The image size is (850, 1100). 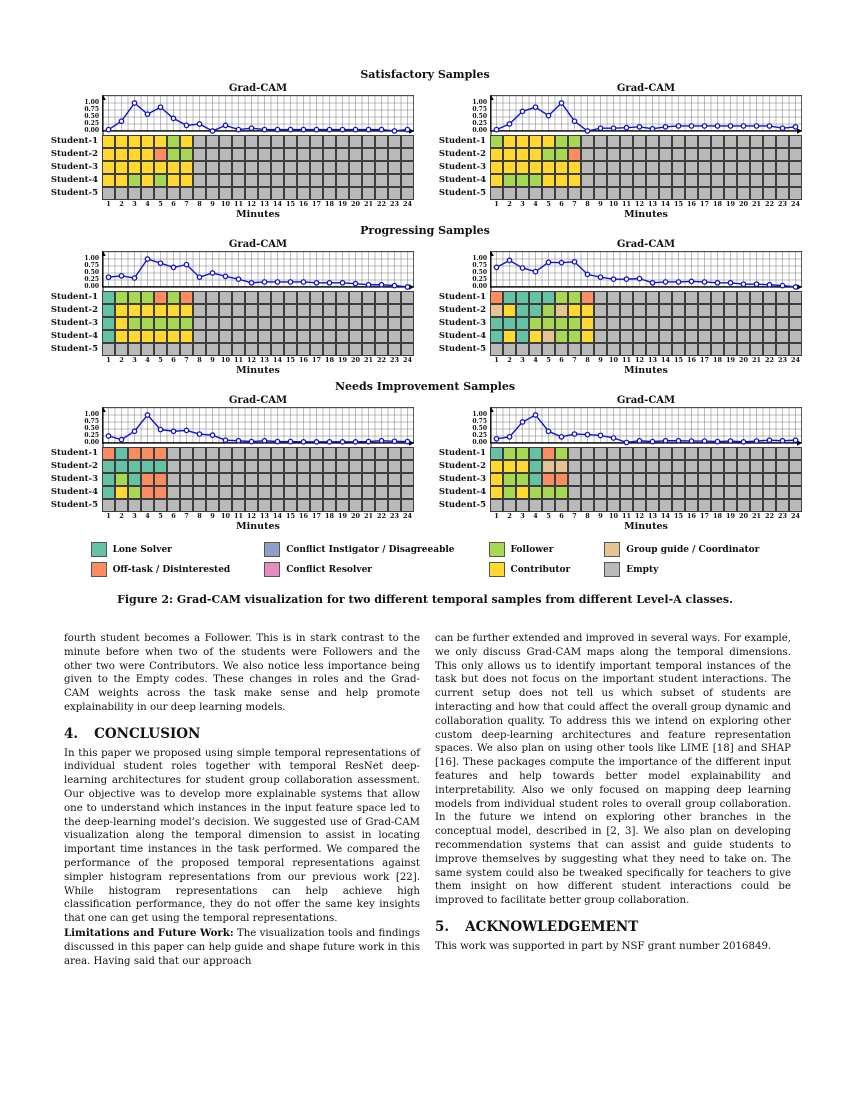 I want to click on x-tick-label: 8, so click(x=587, y=360).